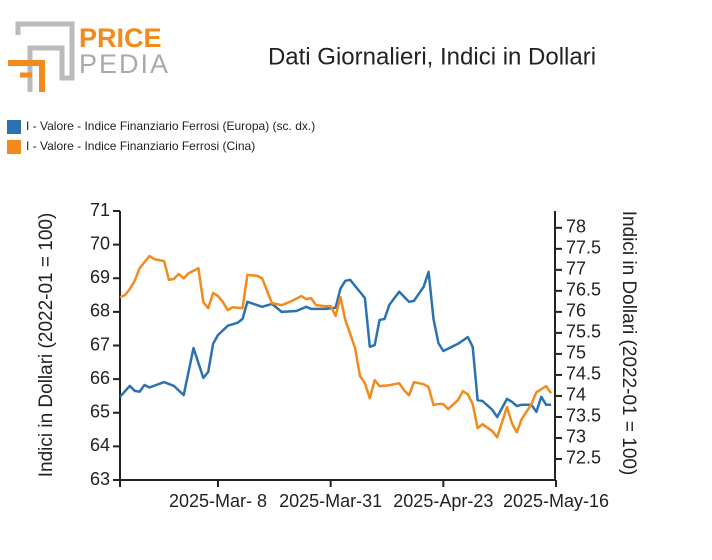 The height and width of the screenshot is (560, 712). I want to click on logo: PRICE PEDIA, so click(89, 56).